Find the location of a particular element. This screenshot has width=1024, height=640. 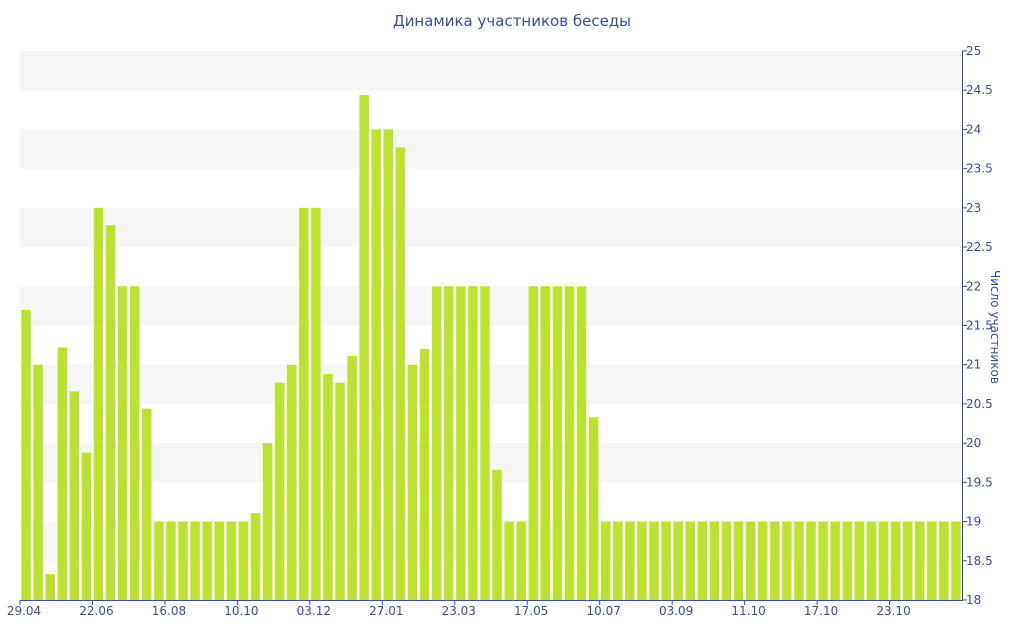

x-tick-label: 22.06 is located at coordinates (96, 611).